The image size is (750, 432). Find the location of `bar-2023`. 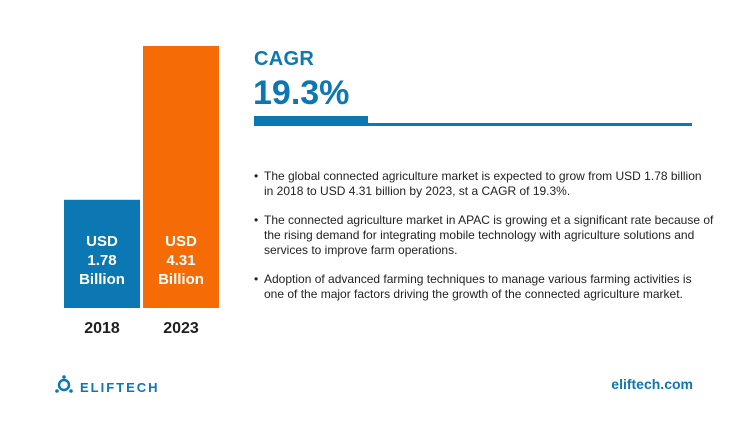

bar-2023 is located at coordinates (181, 177).